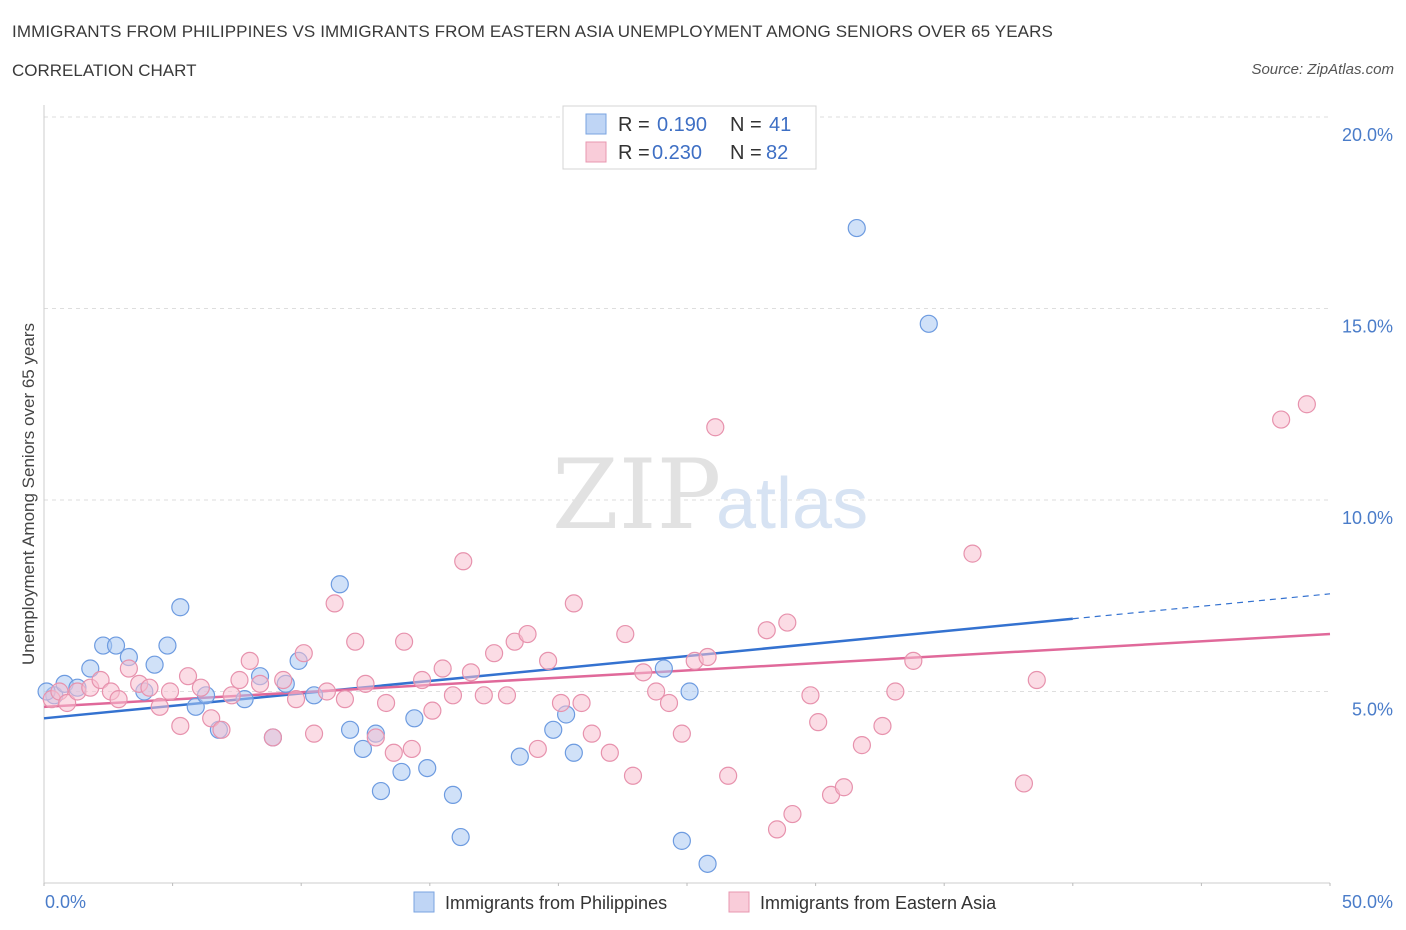 This screenshot has width=1406, height=930. Describe the element at coordinates (634, 153) in the screenshot. I see `legend-r-label-eastern-asia: R =` at that location.